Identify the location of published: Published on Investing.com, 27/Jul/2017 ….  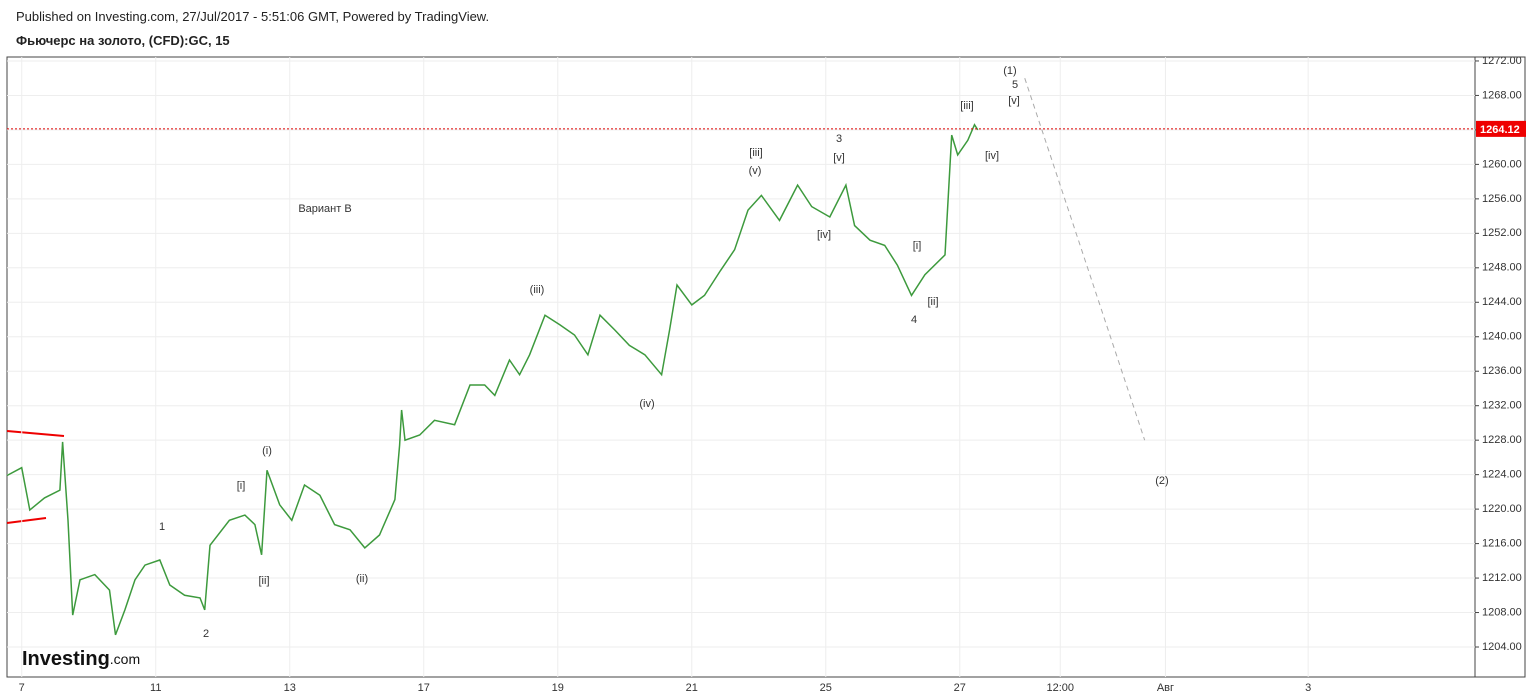
(253, 16).